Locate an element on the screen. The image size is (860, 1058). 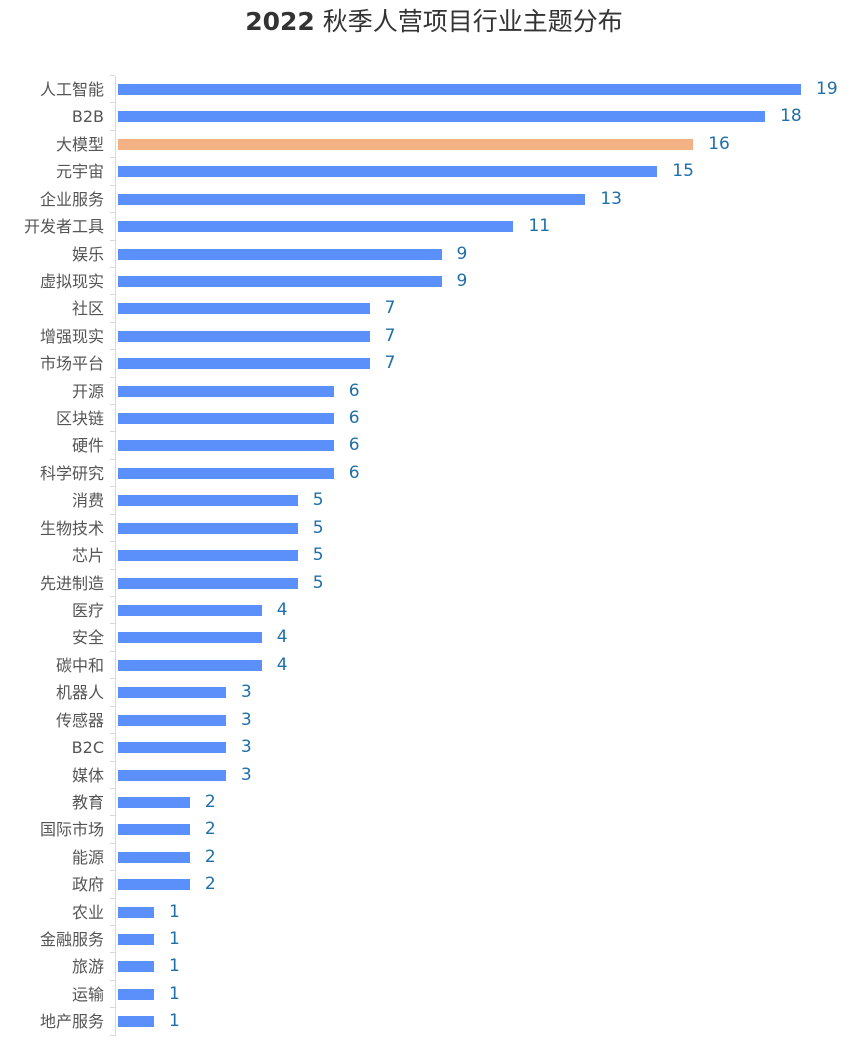
chart-title: 2022 秋季人营项目行业主题分布 is located at coordinates (430, 22).